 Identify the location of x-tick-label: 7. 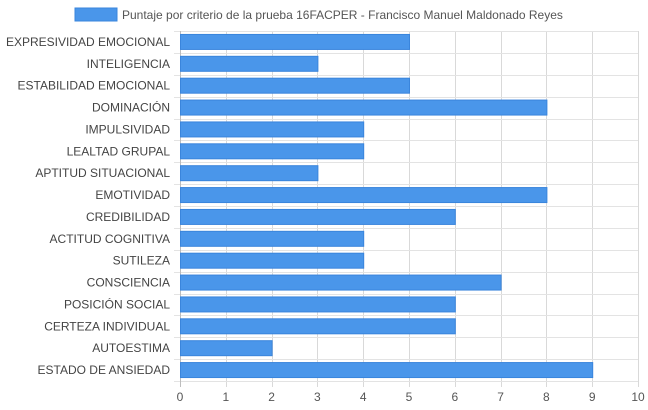
(500, 397).